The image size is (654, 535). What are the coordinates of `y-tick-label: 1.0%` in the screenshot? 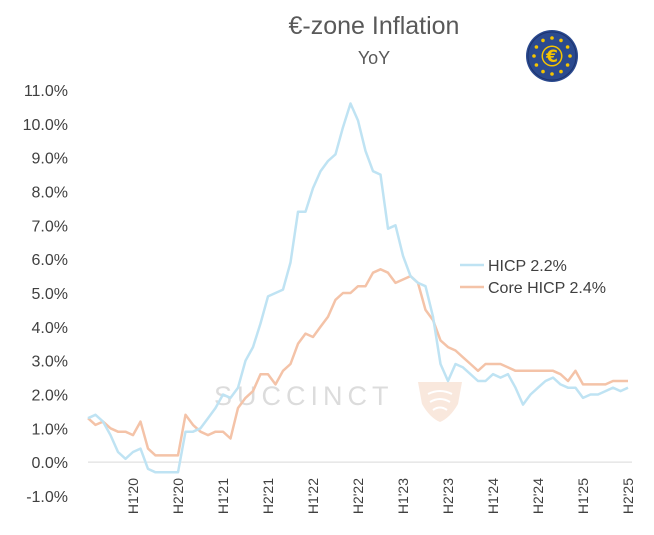 It's located at (50, 429).